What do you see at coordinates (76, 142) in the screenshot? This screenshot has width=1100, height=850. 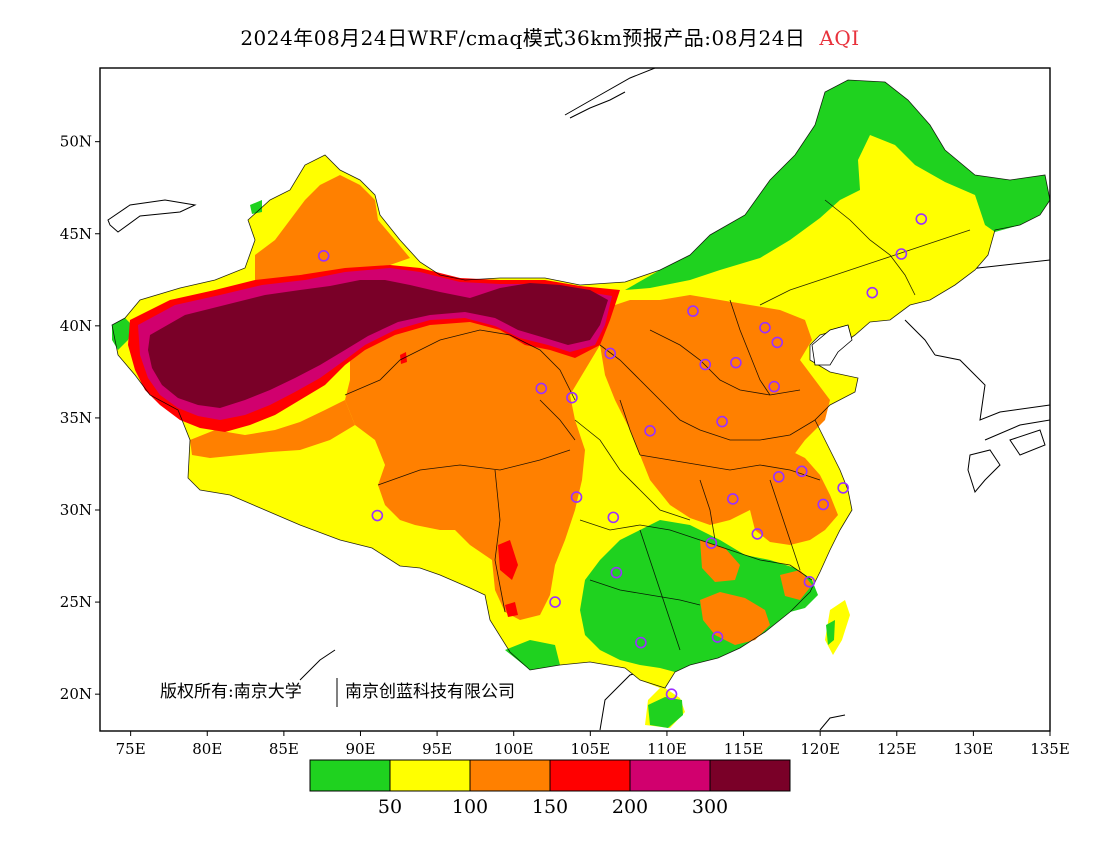 I see `lat-tick-label: 50N` at bounding box center [76, 142].